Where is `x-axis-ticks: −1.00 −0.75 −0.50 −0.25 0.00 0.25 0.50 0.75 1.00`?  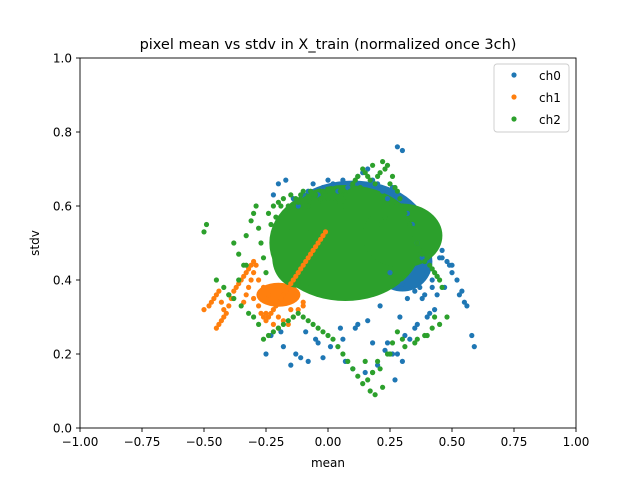
x-axis-ticks: −1.00 −0.75 −0.50 −0.25 0.00 0.25 0.50 0.75 1.00 is located at coordinates (325, 438).